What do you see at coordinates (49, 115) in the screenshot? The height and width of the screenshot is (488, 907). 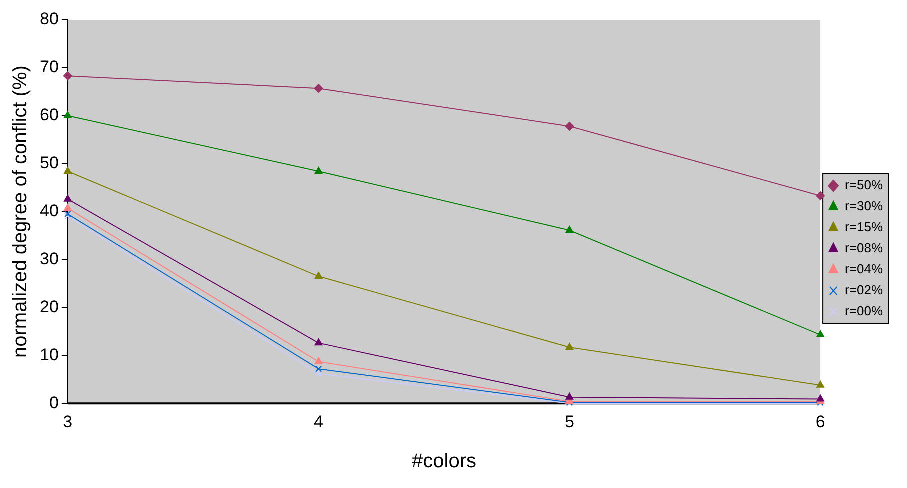 I see `y-tick-label: 60` at bounding box center [49, 115].